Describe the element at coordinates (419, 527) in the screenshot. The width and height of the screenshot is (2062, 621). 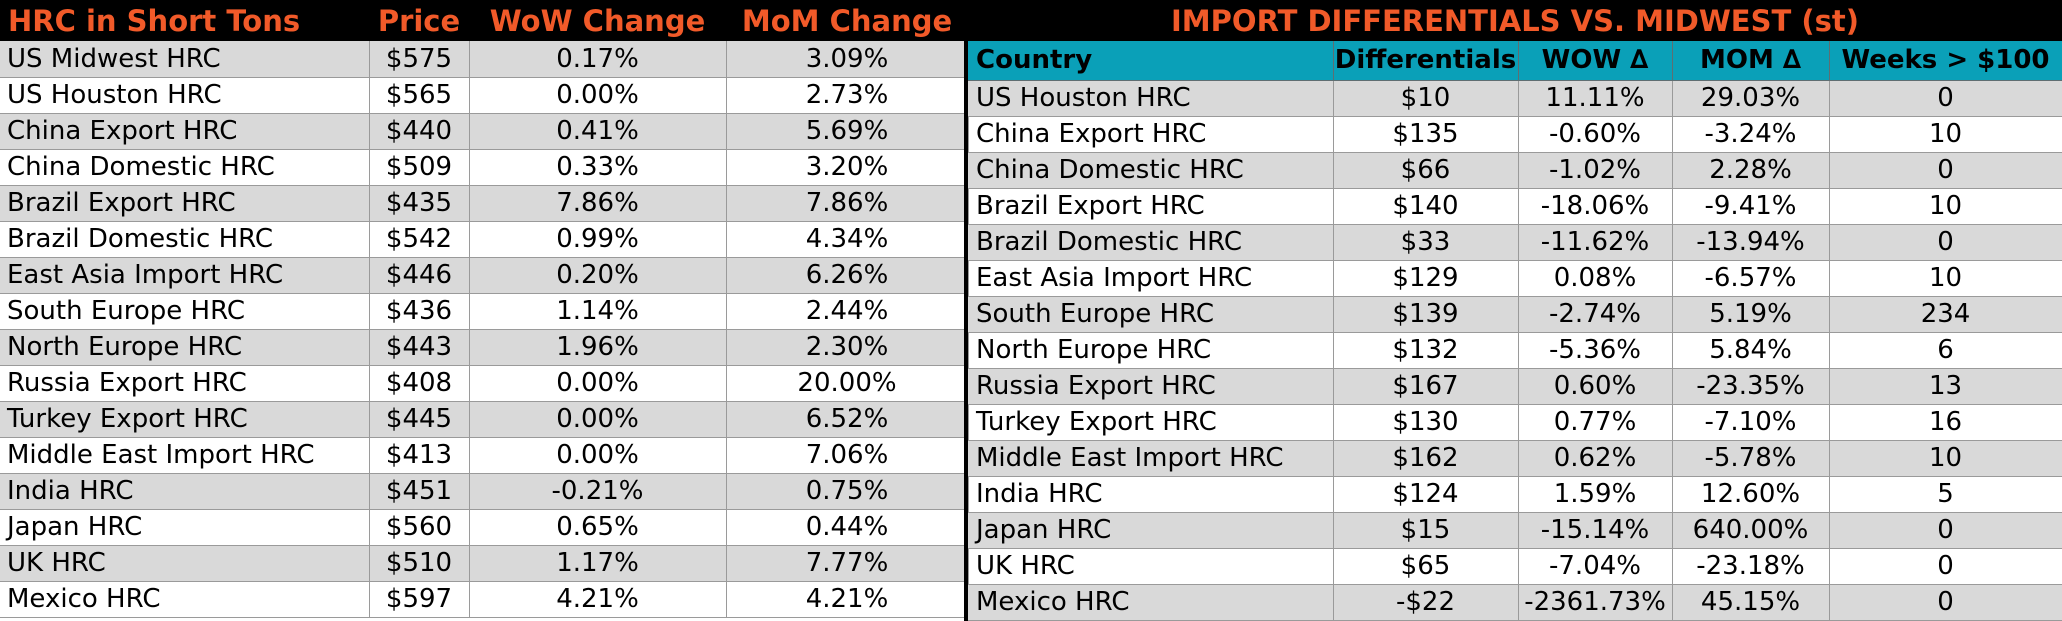
I see `table-cell: $560` at that location.